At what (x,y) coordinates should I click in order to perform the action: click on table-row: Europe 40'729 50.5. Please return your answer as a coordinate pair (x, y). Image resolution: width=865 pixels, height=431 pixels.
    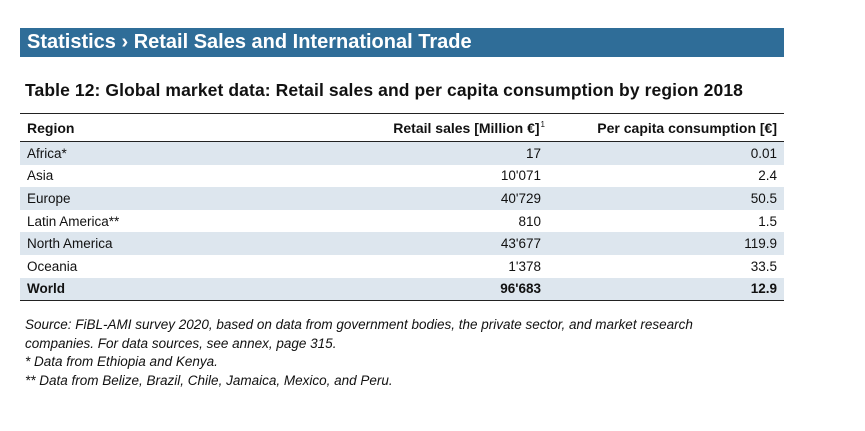
    Looking at the image, I should click on (402, 198).